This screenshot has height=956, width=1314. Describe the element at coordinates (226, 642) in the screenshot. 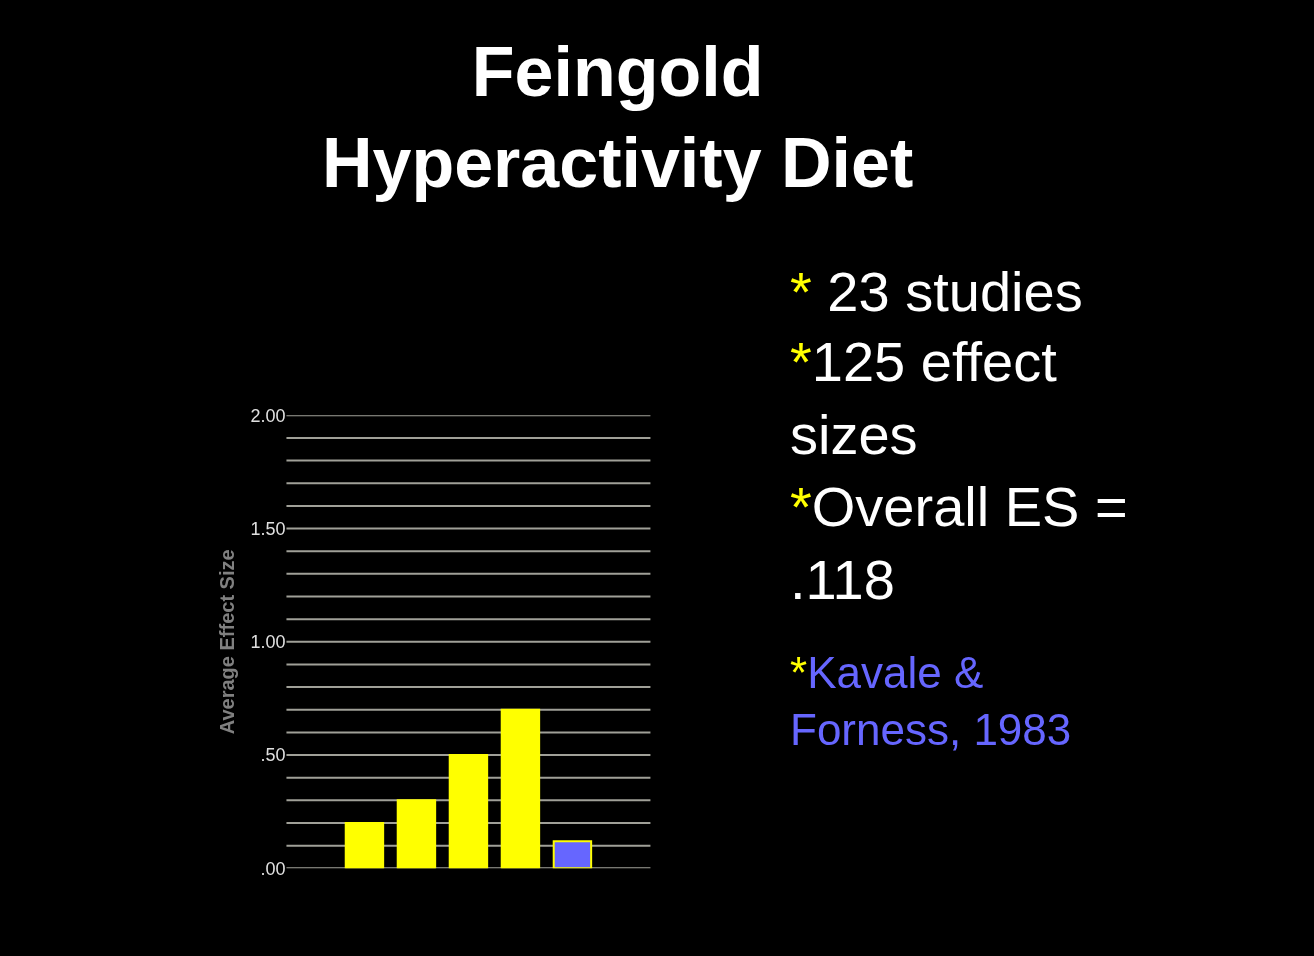

I see `y-axis-title: Average Effect Size` at that location.